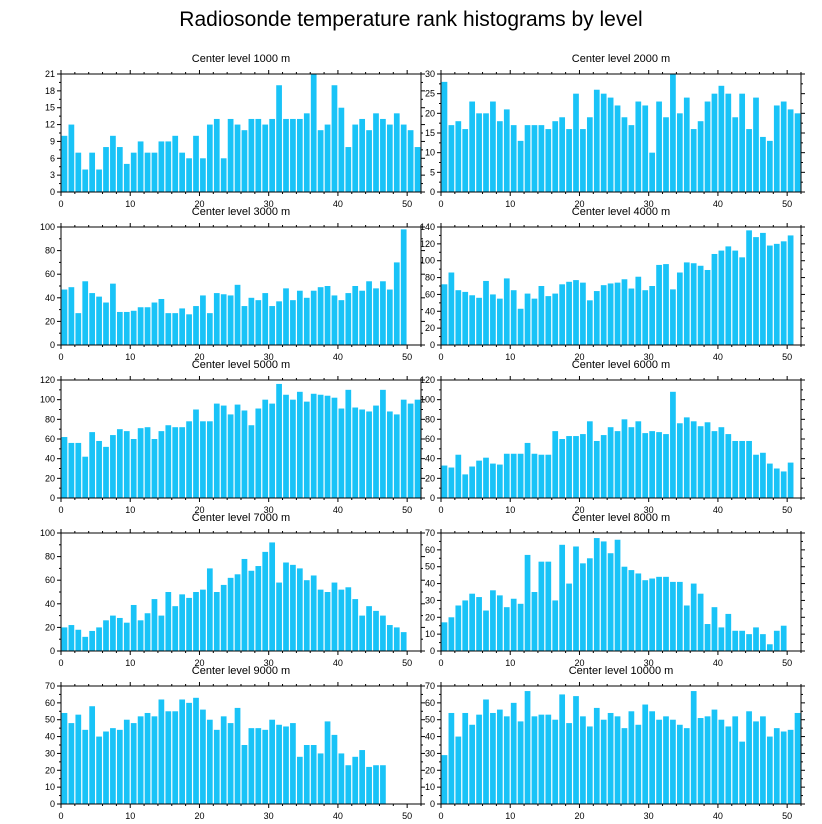 This screenshot has height=824, width=822. I want to click on y-tick-label: 70, so click(430, 686).